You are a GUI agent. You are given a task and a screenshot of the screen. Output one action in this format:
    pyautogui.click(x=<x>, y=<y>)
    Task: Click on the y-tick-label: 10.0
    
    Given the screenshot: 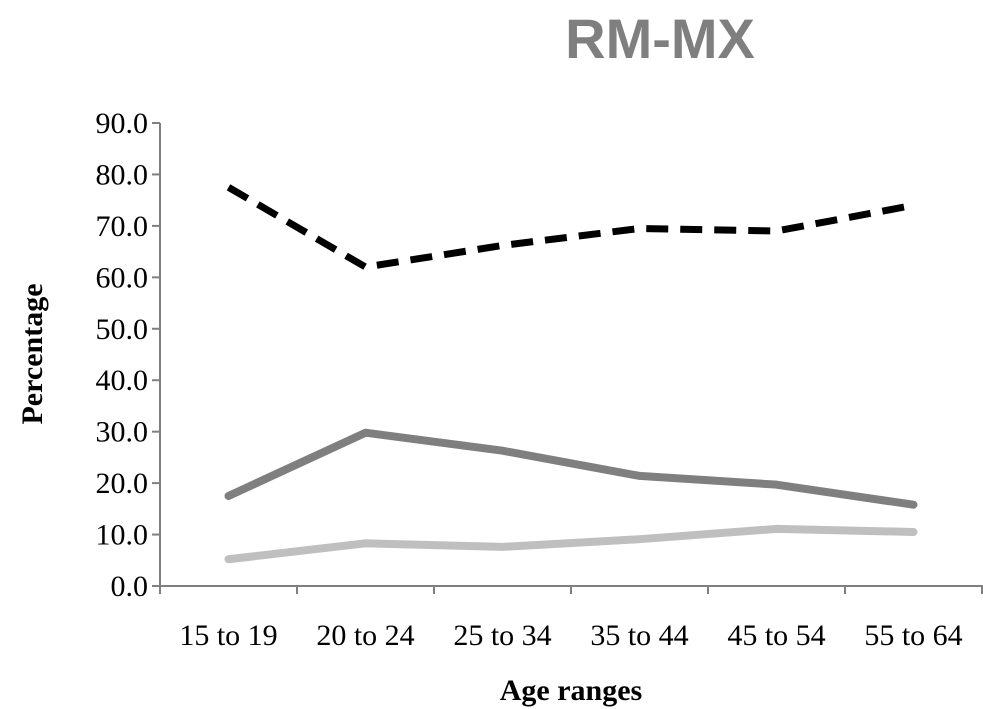 What is the action you would take?
    pyautogui.click(x=122, y=535)
    